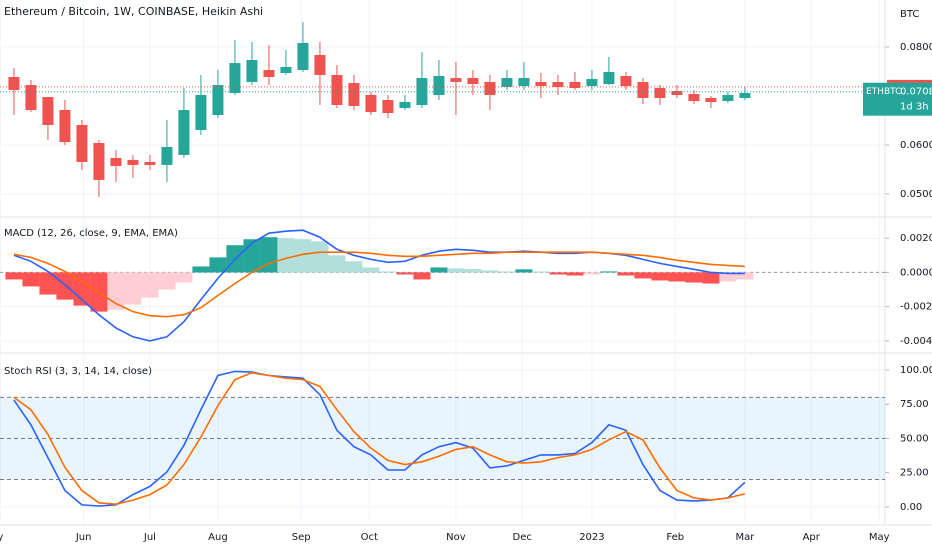 This screenshot has width=932, height=550. I want to click on x-tick-label: 2023, so click(591, 537).